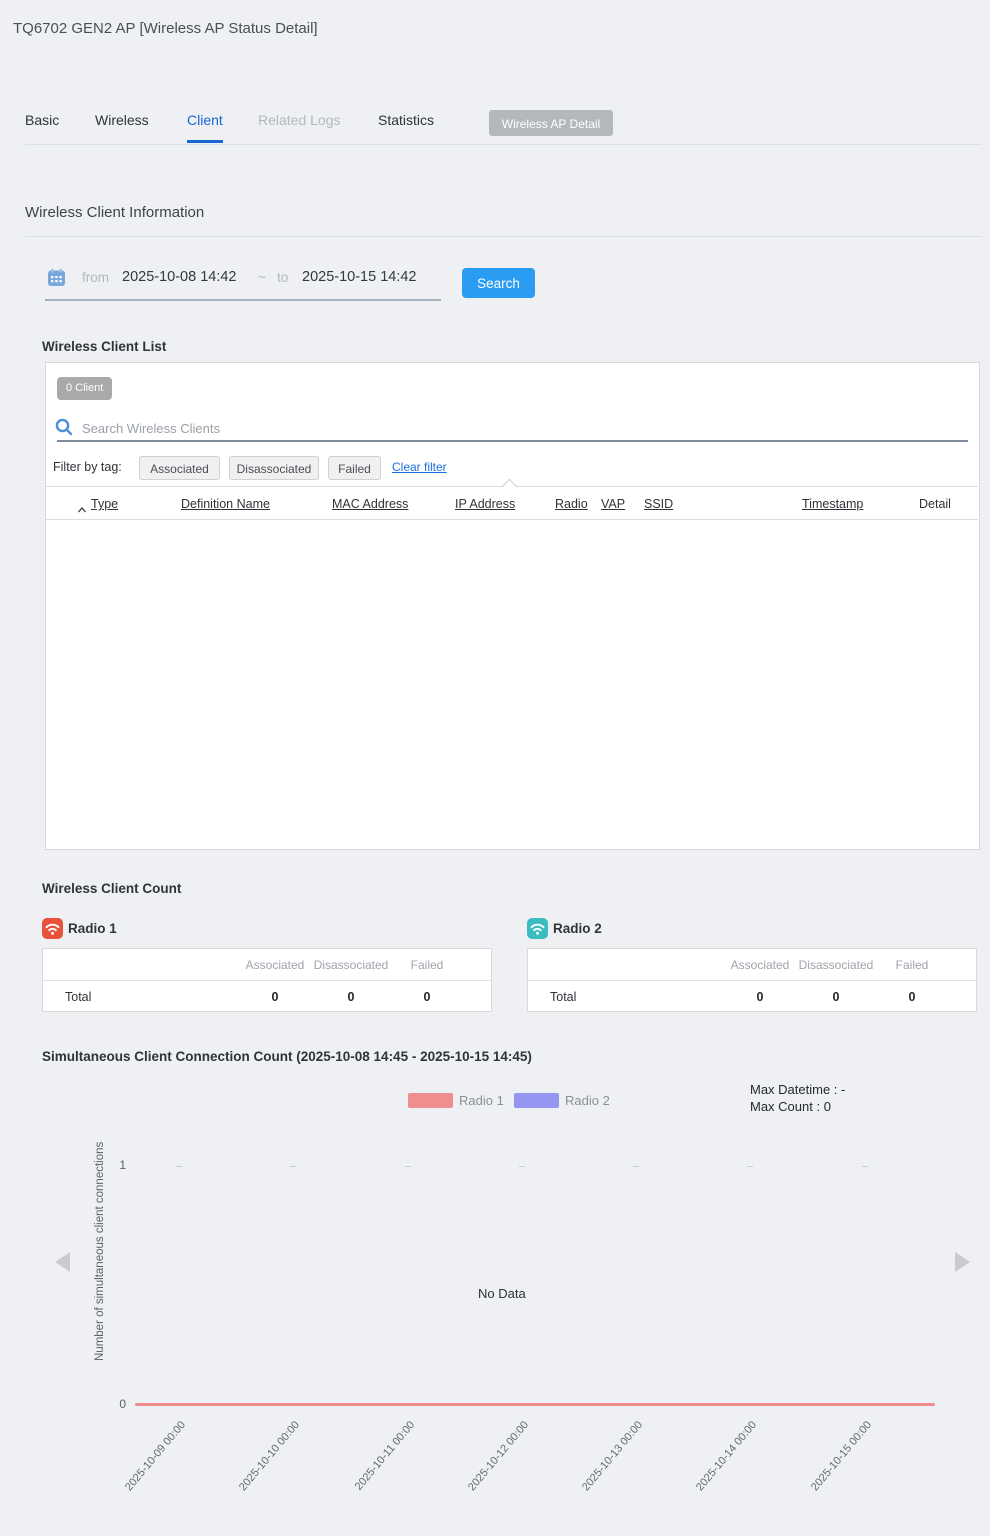 This screenshot has width=990, height=1536. I want to click on x-tick-label: 2025-10-11 00:00, so click(385, 1456).